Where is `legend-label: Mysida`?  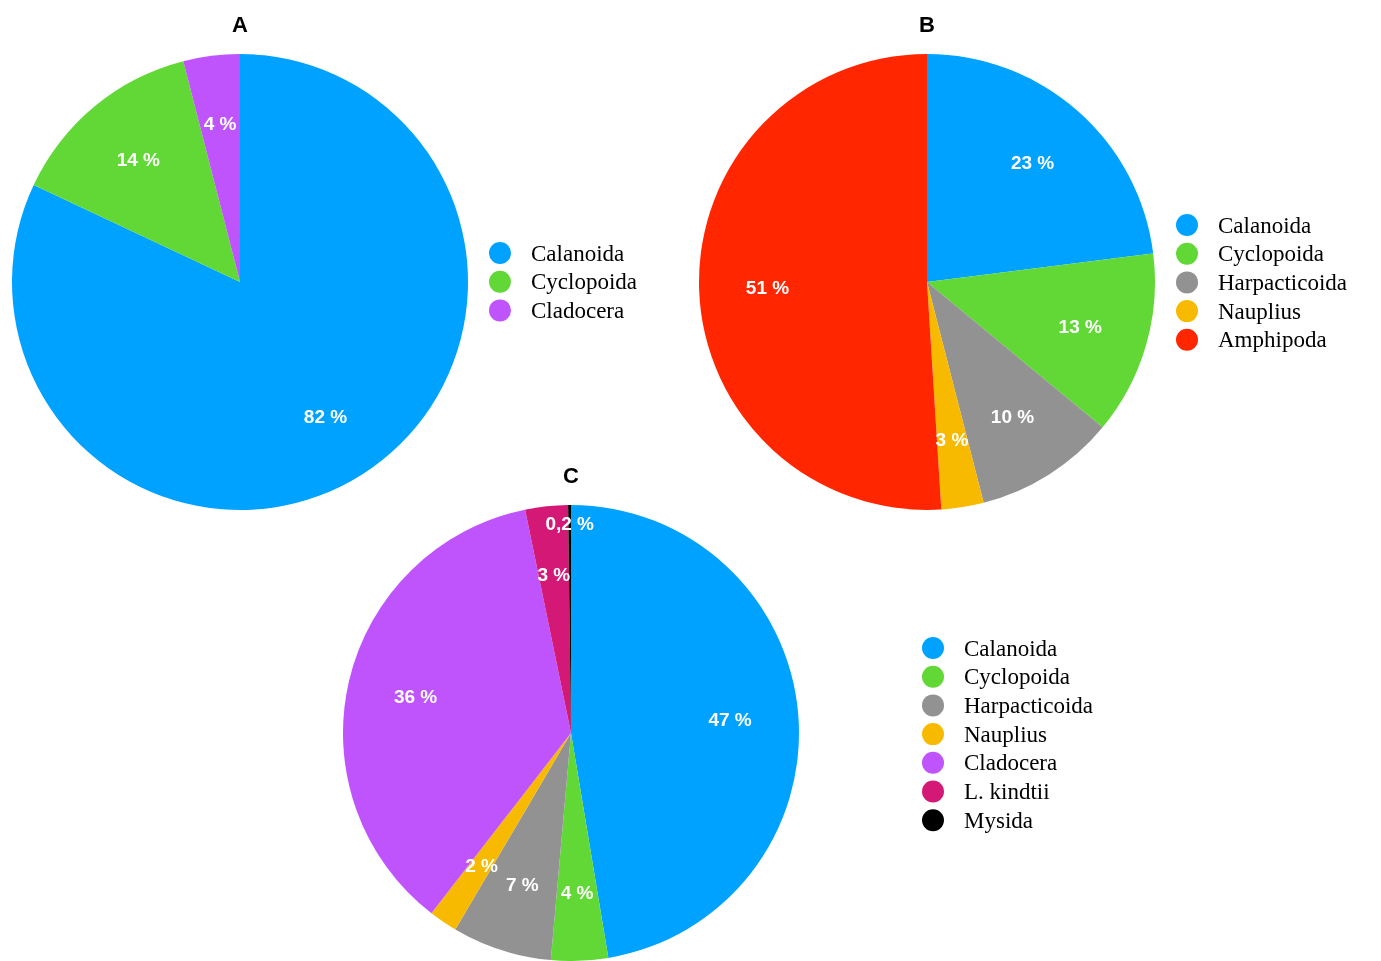
legend-label: Mysida is located at coordinates (998, 820).